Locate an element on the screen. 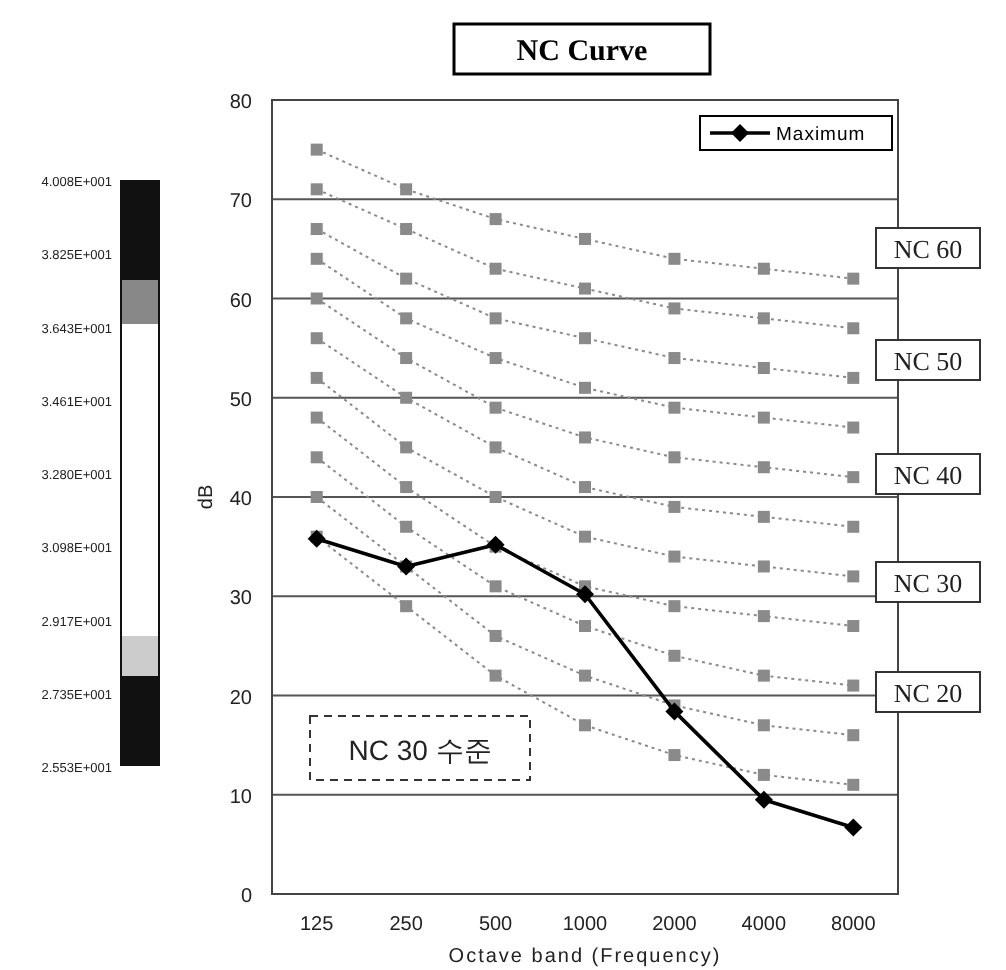 The image size is (1006, 970). legend-label: Maximum is located at coordinates (821, 135).